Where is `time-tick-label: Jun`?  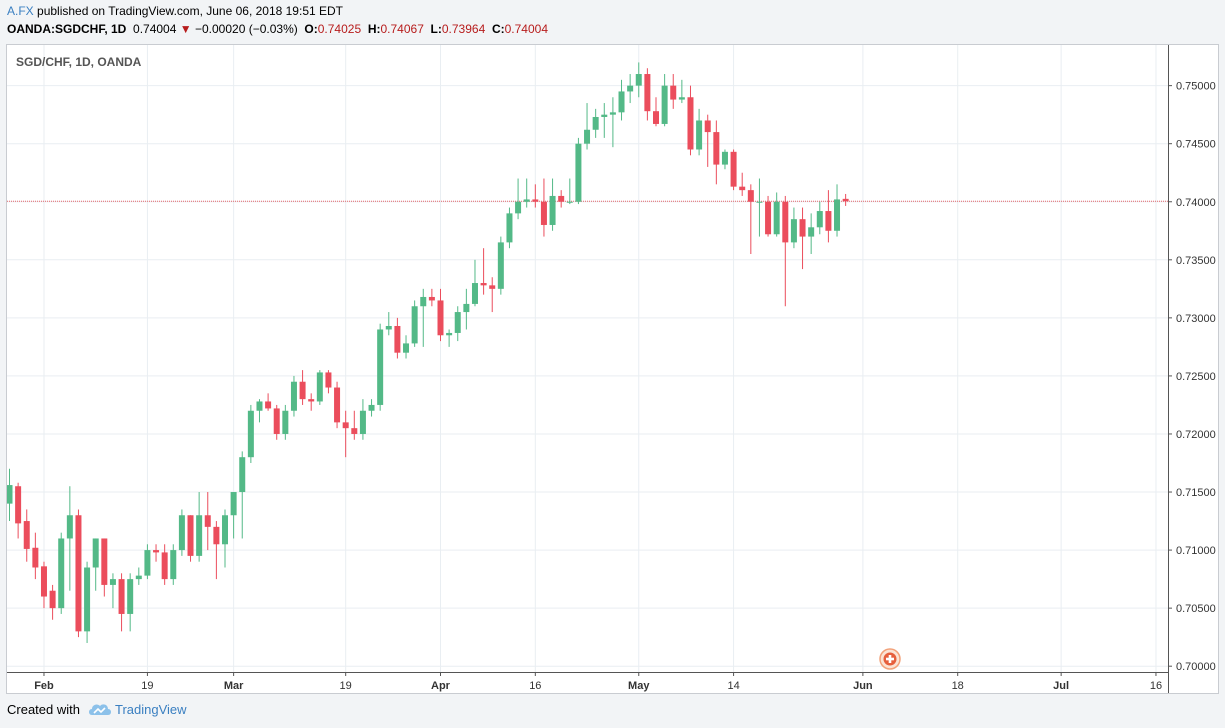
time-tick-label: Jun is located at coordinates (863, 686).